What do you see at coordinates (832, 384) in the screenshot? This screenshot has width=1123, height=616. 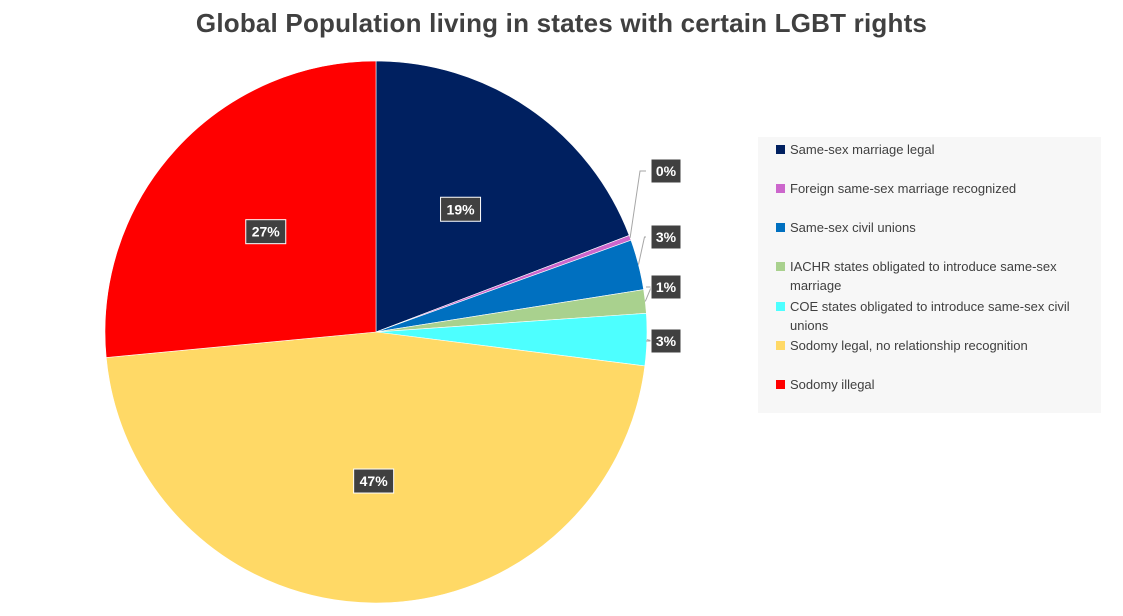 I see `legend-label: Sodomy illegal` at bounding box center [832, 384].